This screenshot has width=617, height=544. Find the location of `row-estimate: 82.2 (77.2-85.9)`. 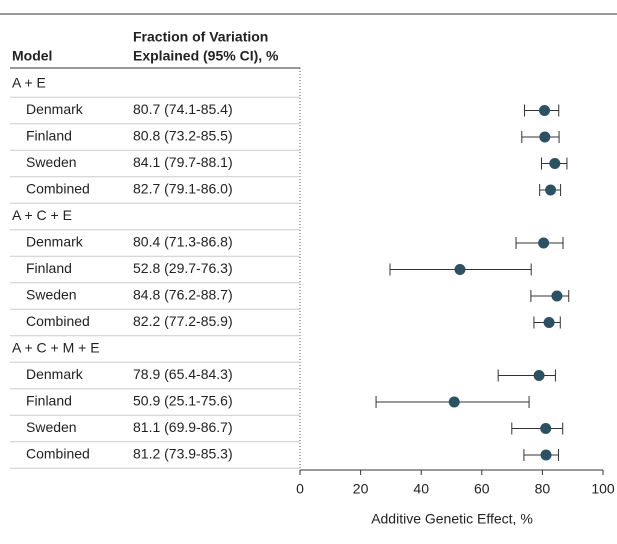

row-estimate: 82.2 (77.2-85.9) is located at coordinates (183, 321).